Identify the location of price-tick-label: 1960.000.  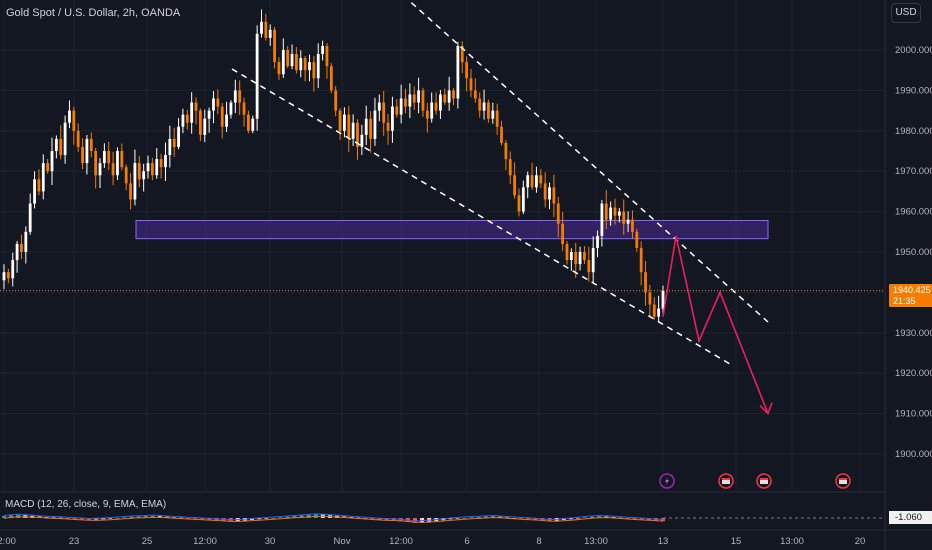
(913, 212).